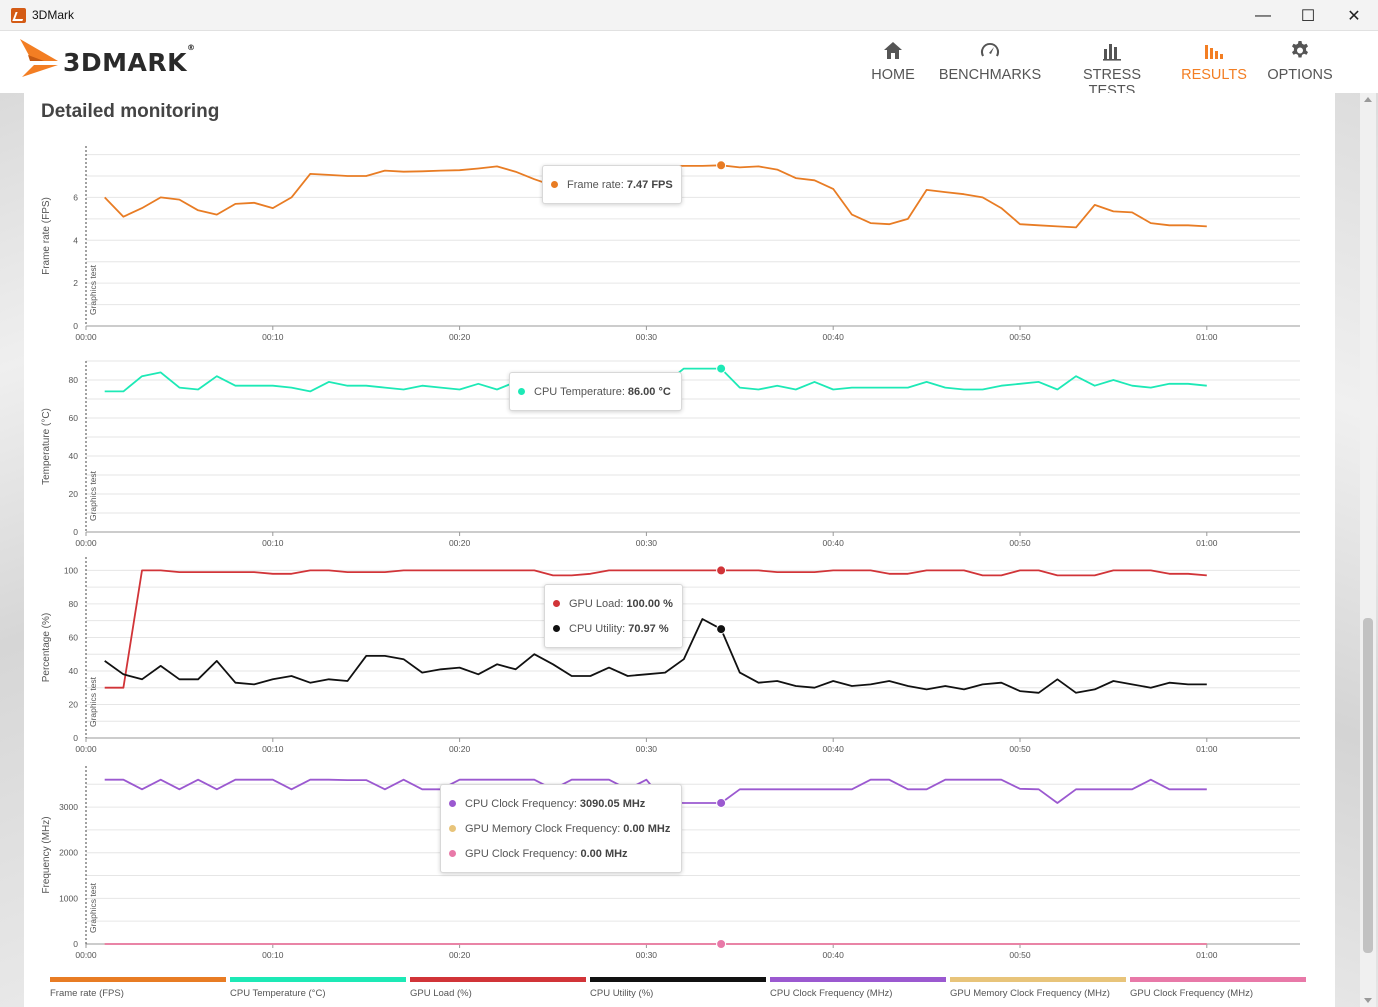 The height and width of the screenshot is (1007, 1378). What do you see at coordinates (53, 15) in the screenshot?
I see `window-title: 3DMark` at bounding box center [53, 15].